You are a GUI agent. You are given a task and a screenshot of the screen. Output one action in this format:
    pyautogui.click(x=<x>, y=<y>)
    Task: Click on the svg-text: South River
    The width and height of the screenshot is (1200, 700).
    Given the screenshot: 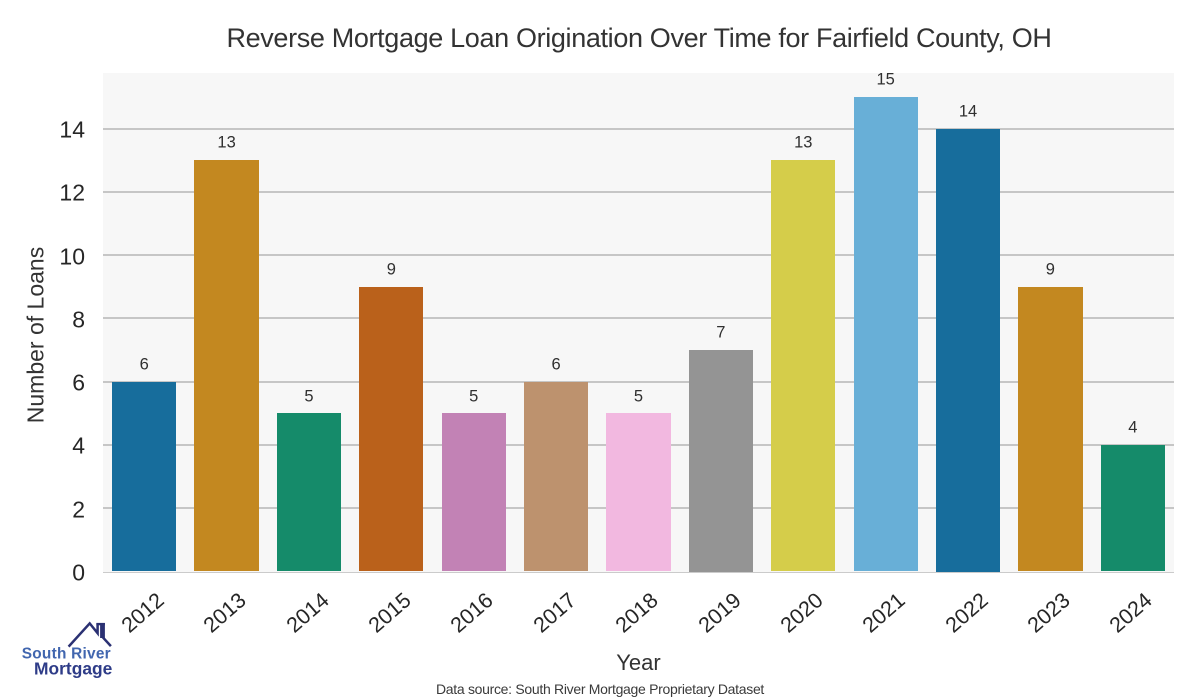 What is the action you would take?
    pyautogui.click(x=66, y=654)
    